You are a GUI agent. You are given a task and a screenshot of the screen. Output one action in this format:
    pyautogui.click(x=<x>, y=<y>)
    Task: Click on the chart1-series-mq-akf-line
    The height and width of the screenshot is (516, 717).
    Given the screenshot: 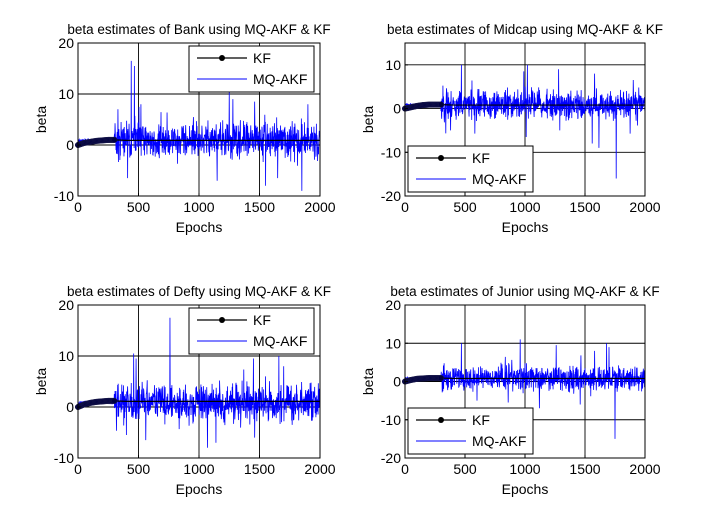 What is the action you would take?
    pyautogui.click(x=525, y=121)
    